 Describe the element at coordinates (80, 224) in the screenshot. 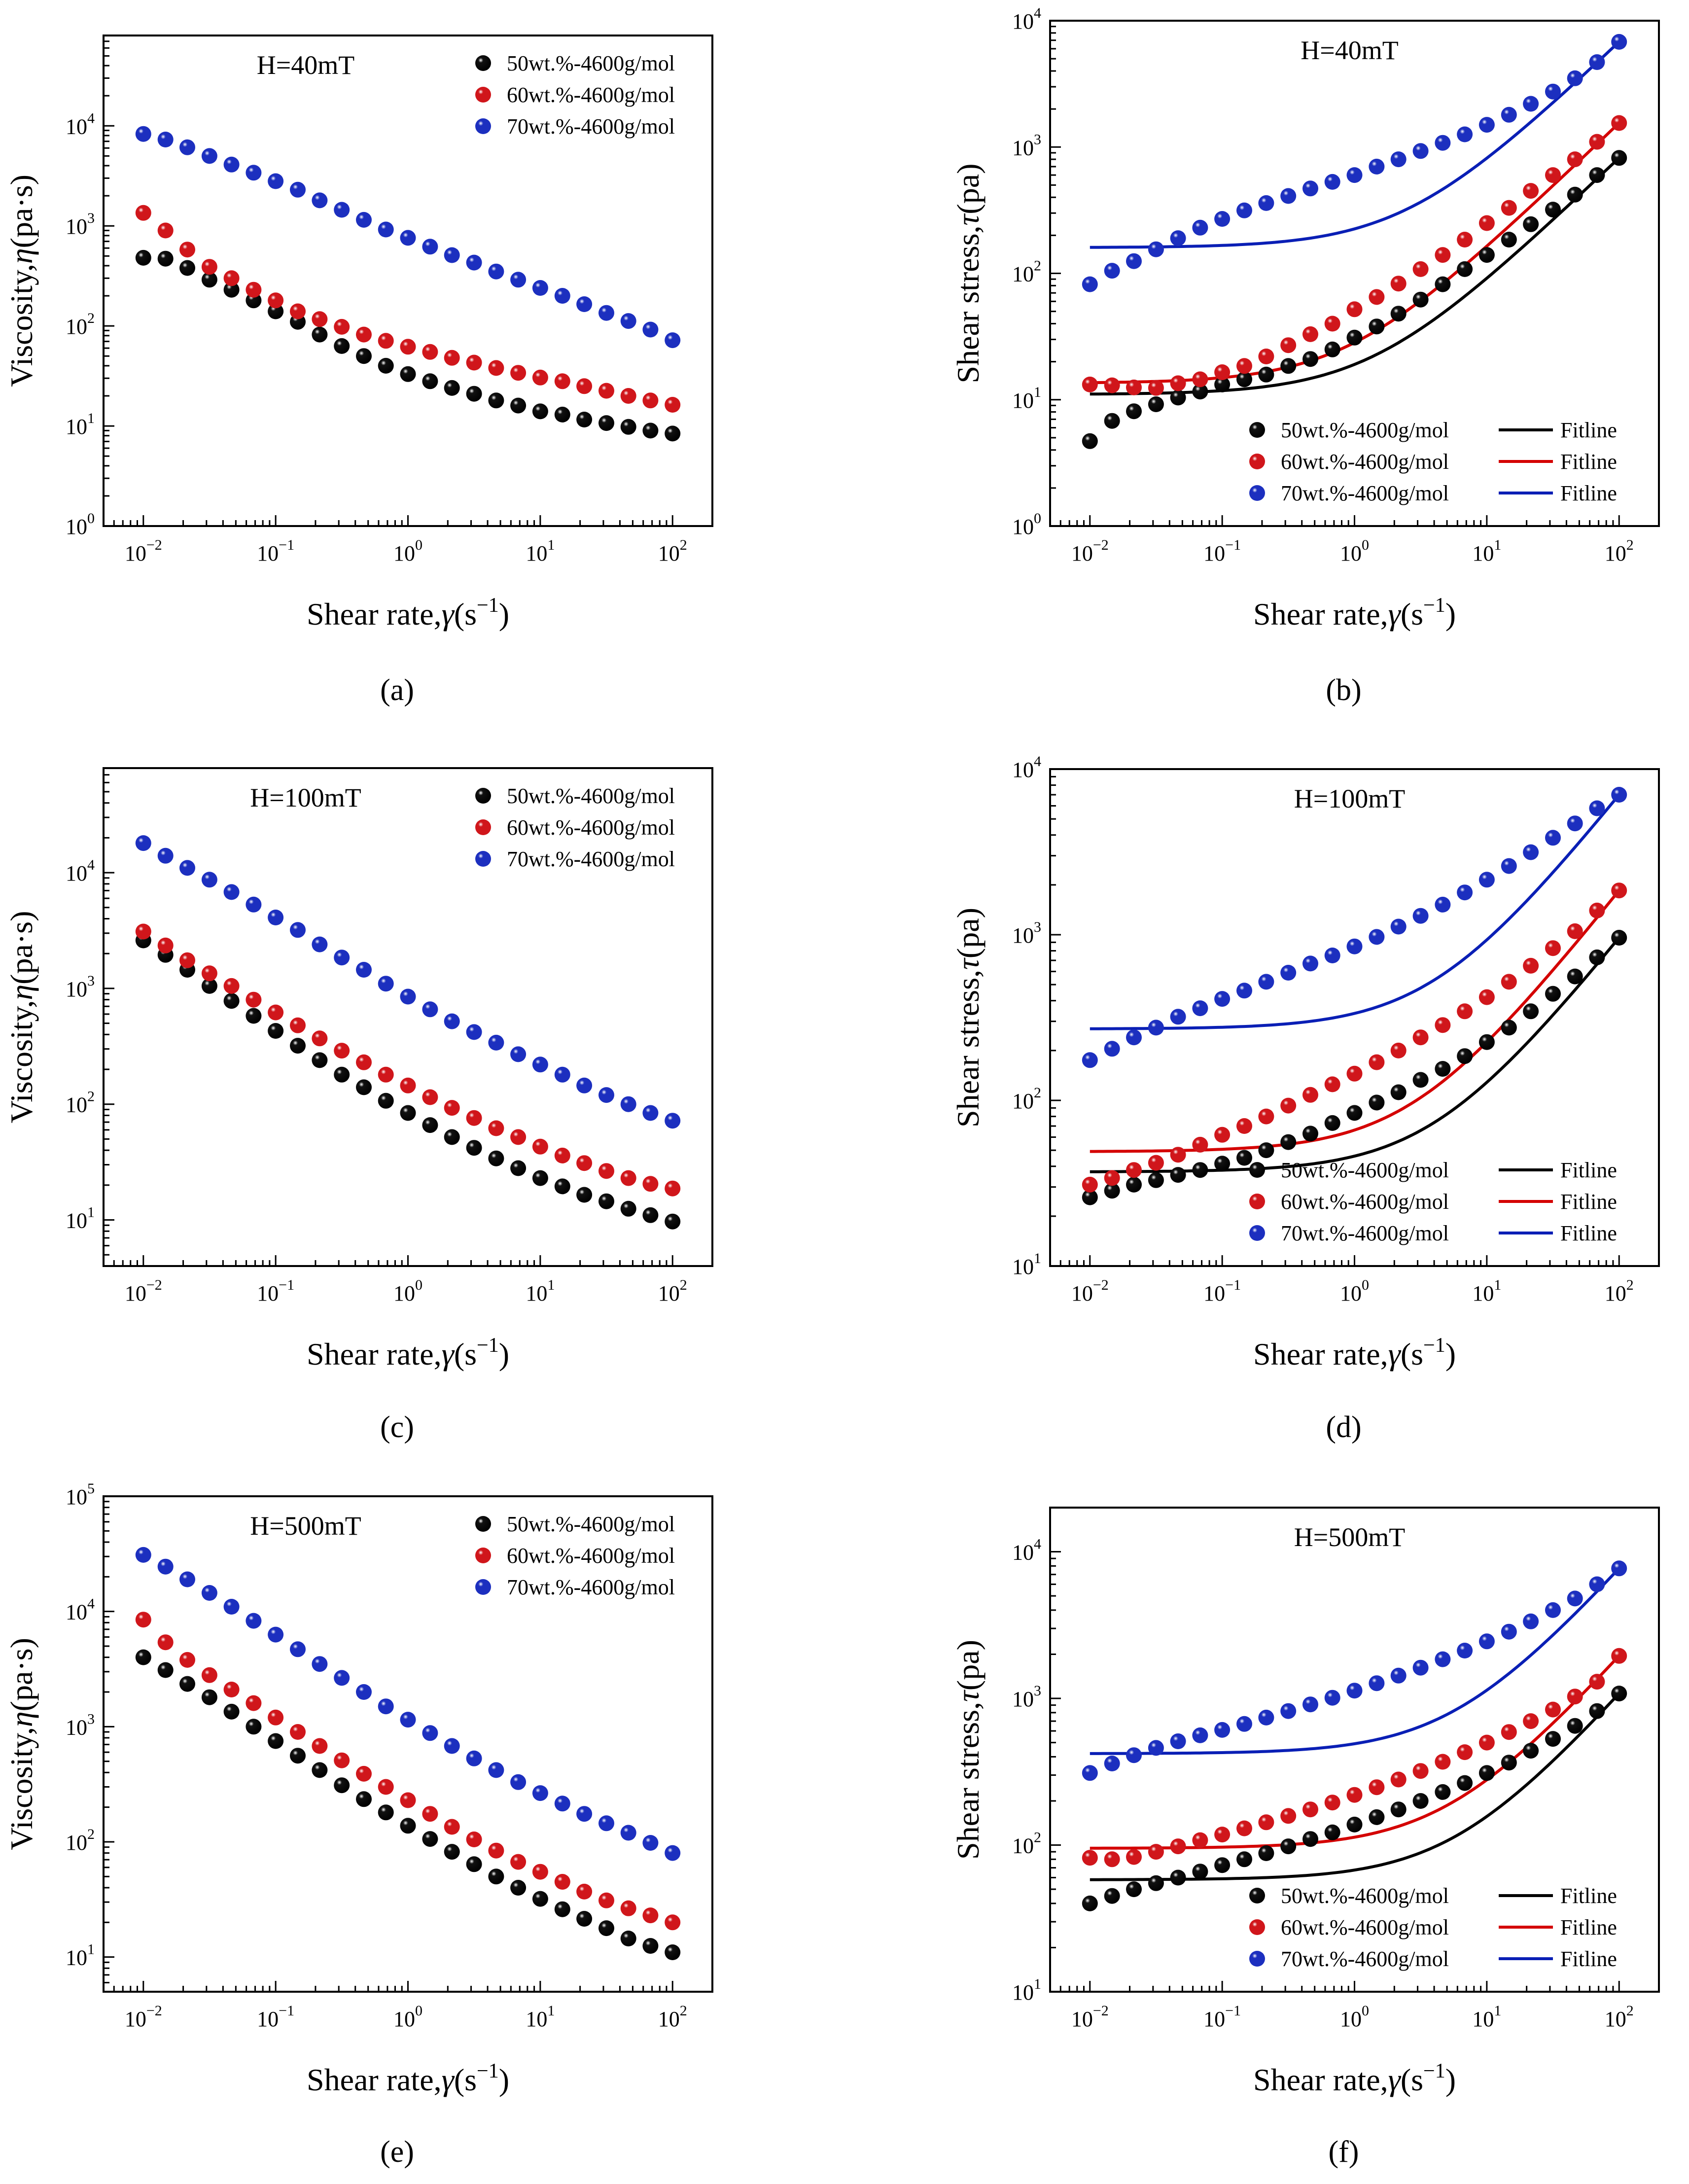

I see `y-tick-label: 10³` at that location.